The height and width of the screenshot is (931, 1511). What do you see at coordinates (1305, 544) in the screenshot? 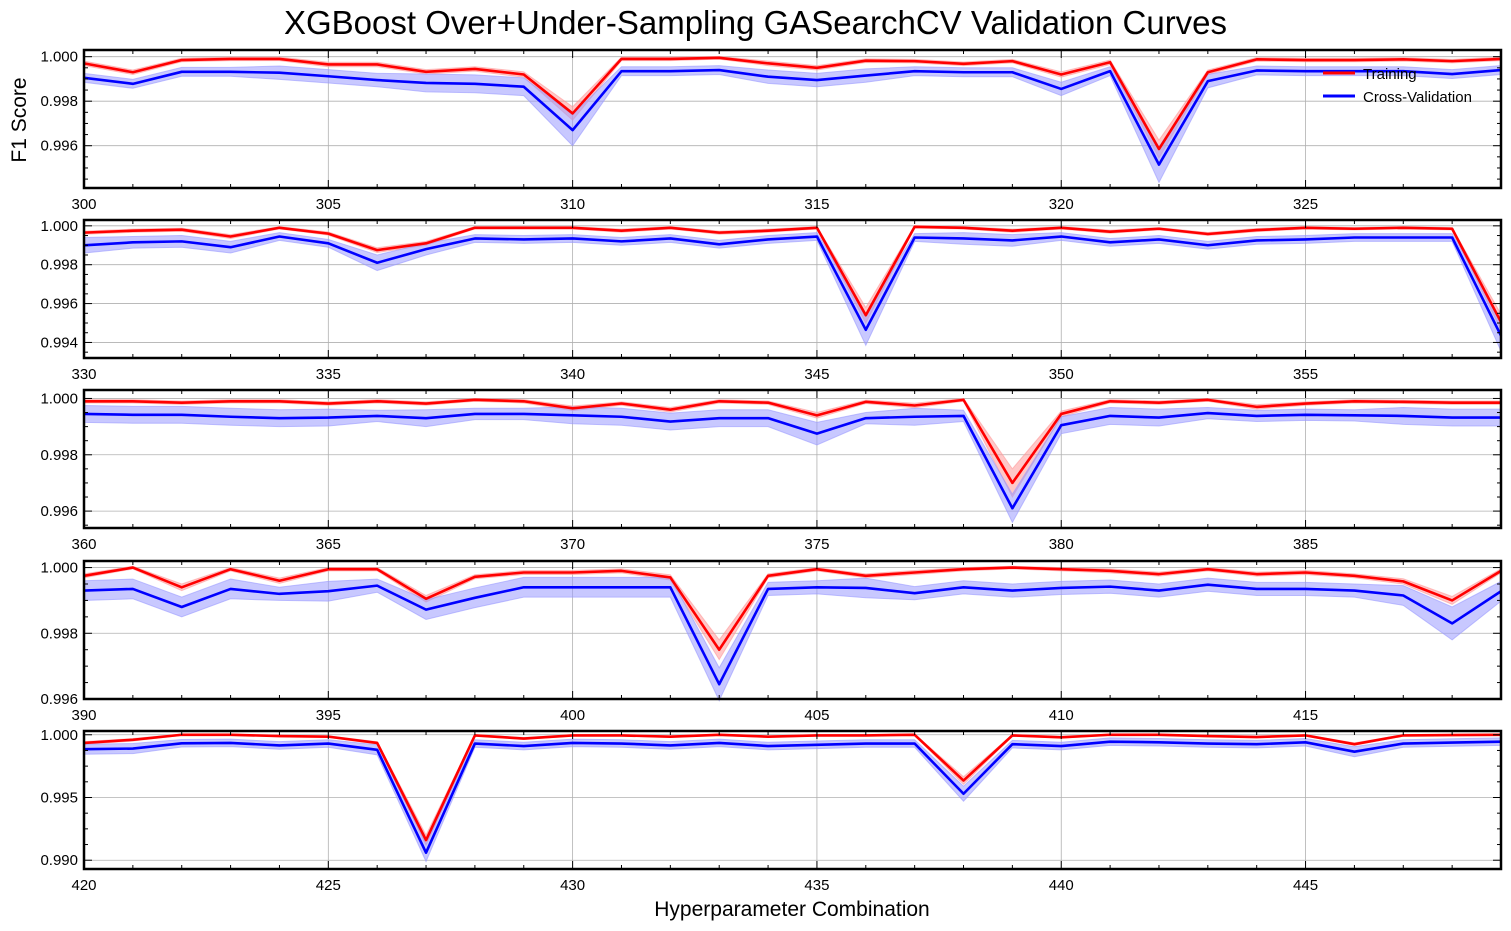
I see `x-tick-label: 385` at bounding box center [1305, 544].